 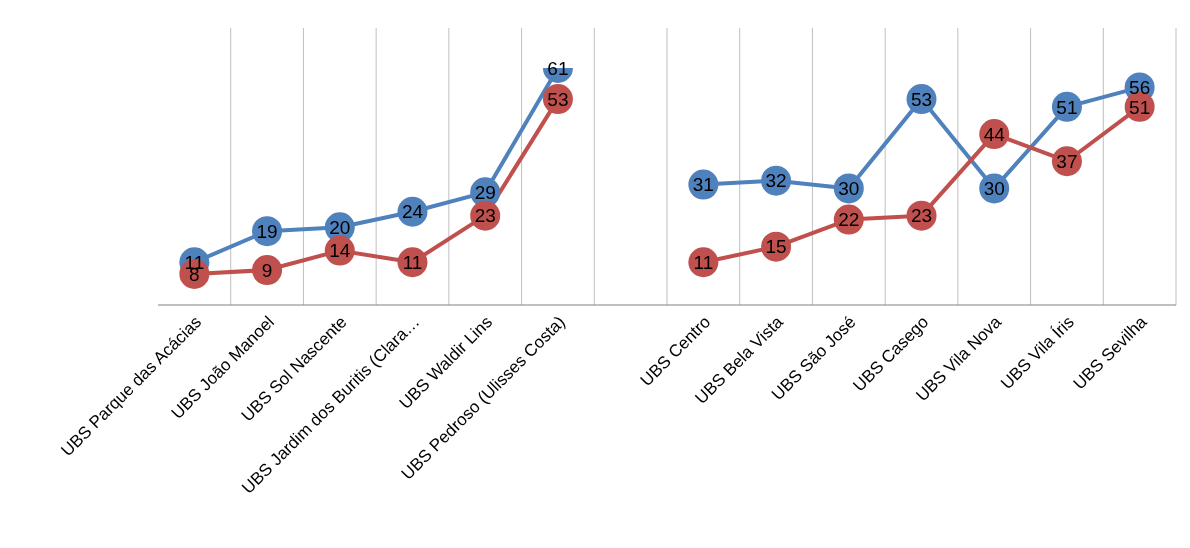 What do you see at coordinates (994, 134) in the screenshot?
I see `data-label: 44` at bounding box center [994, 134].